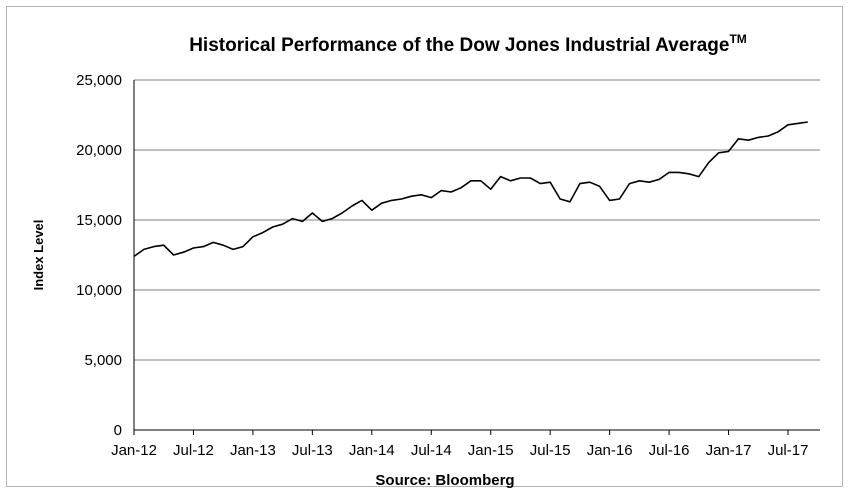 Image resolution: width=849 pixels, height=493 pixels. Describe the element at coordinates (193, 450) in the screenshot. I see `x-tick-label: Jul-12` at that location.